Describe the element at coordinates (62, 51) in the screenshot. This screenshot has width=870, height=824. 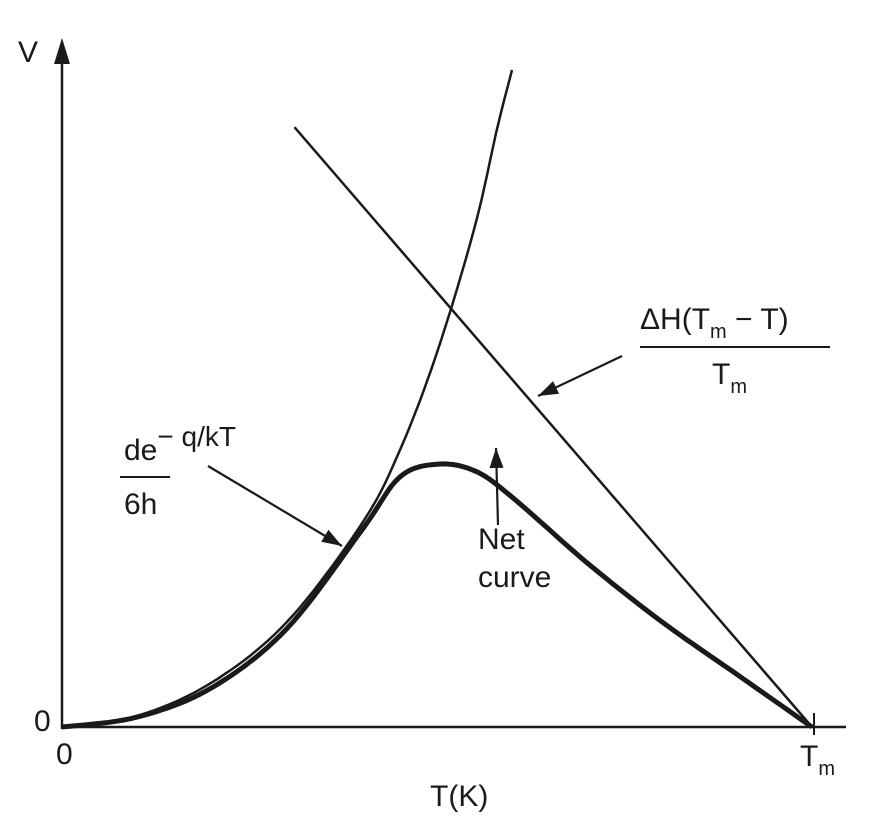
I see `y-axis-arrowhead` at that location.